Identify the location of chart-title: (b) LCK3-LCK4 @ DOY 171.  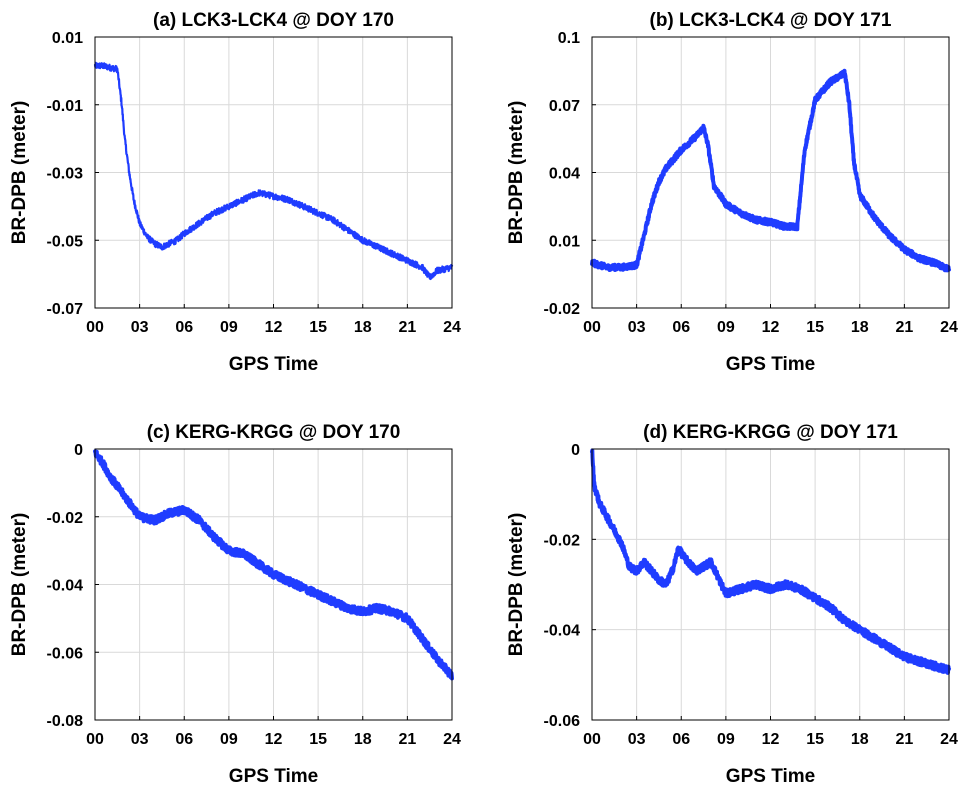
(771, 20).